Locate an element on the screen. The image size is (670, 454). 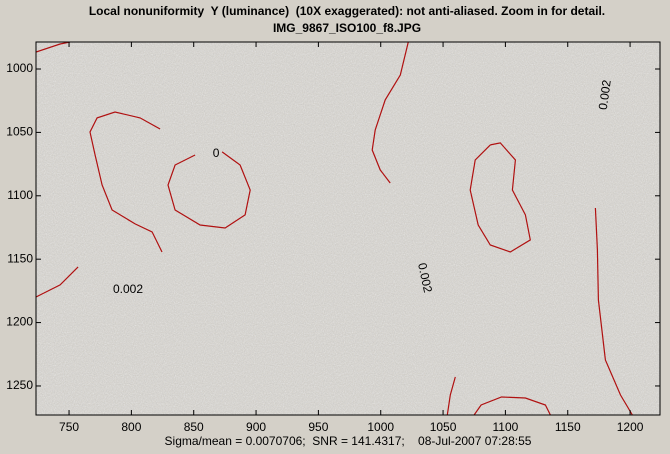
x-tick-label: 950 is located at coordinates (318, 427).